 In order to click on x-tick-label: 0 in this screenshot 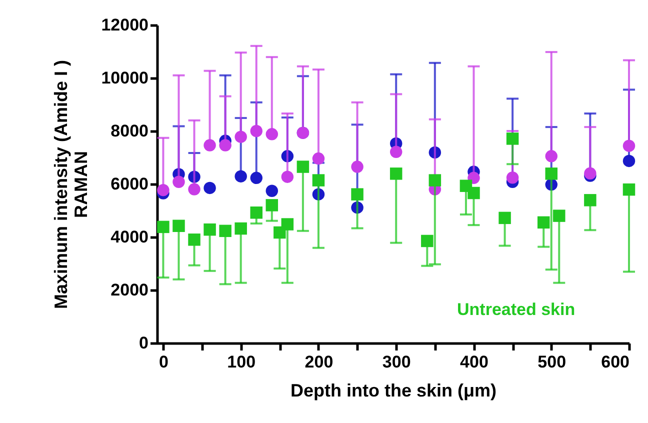, I will do `click(163, 362)`.